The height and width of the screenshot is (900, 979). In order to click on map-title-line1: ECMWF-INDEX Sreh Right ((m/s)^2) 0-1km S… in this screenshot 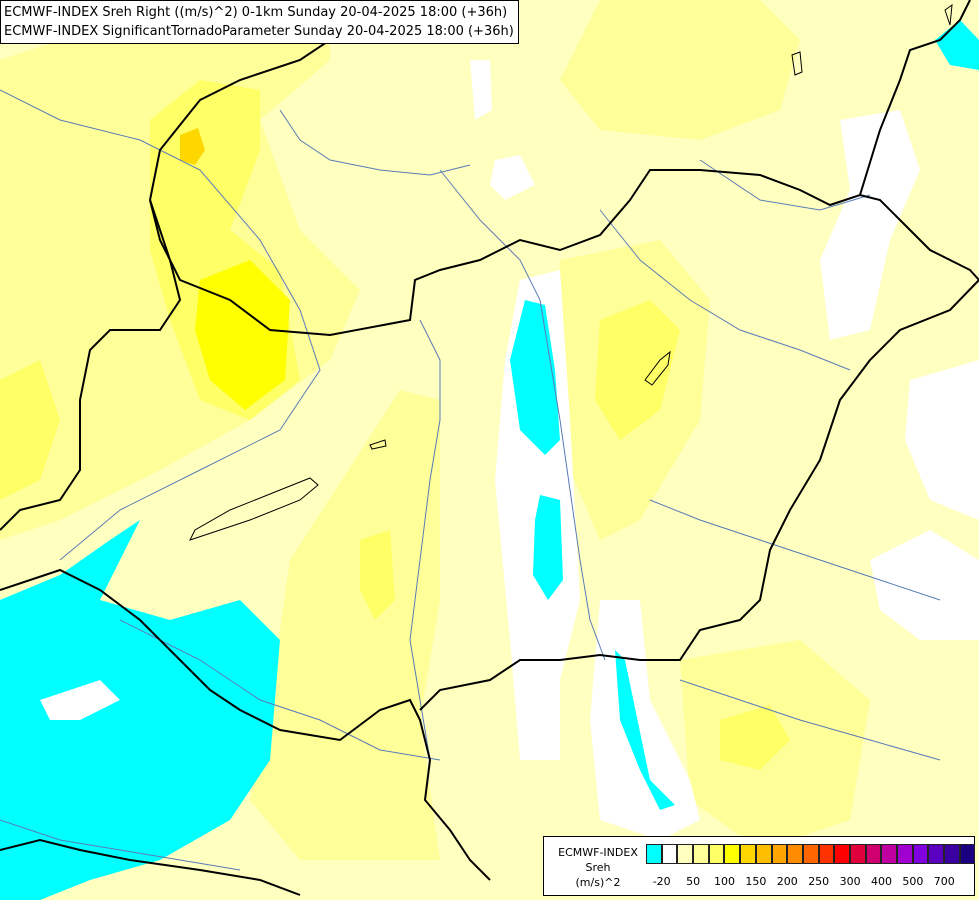, I will do `click(256, 12)`.